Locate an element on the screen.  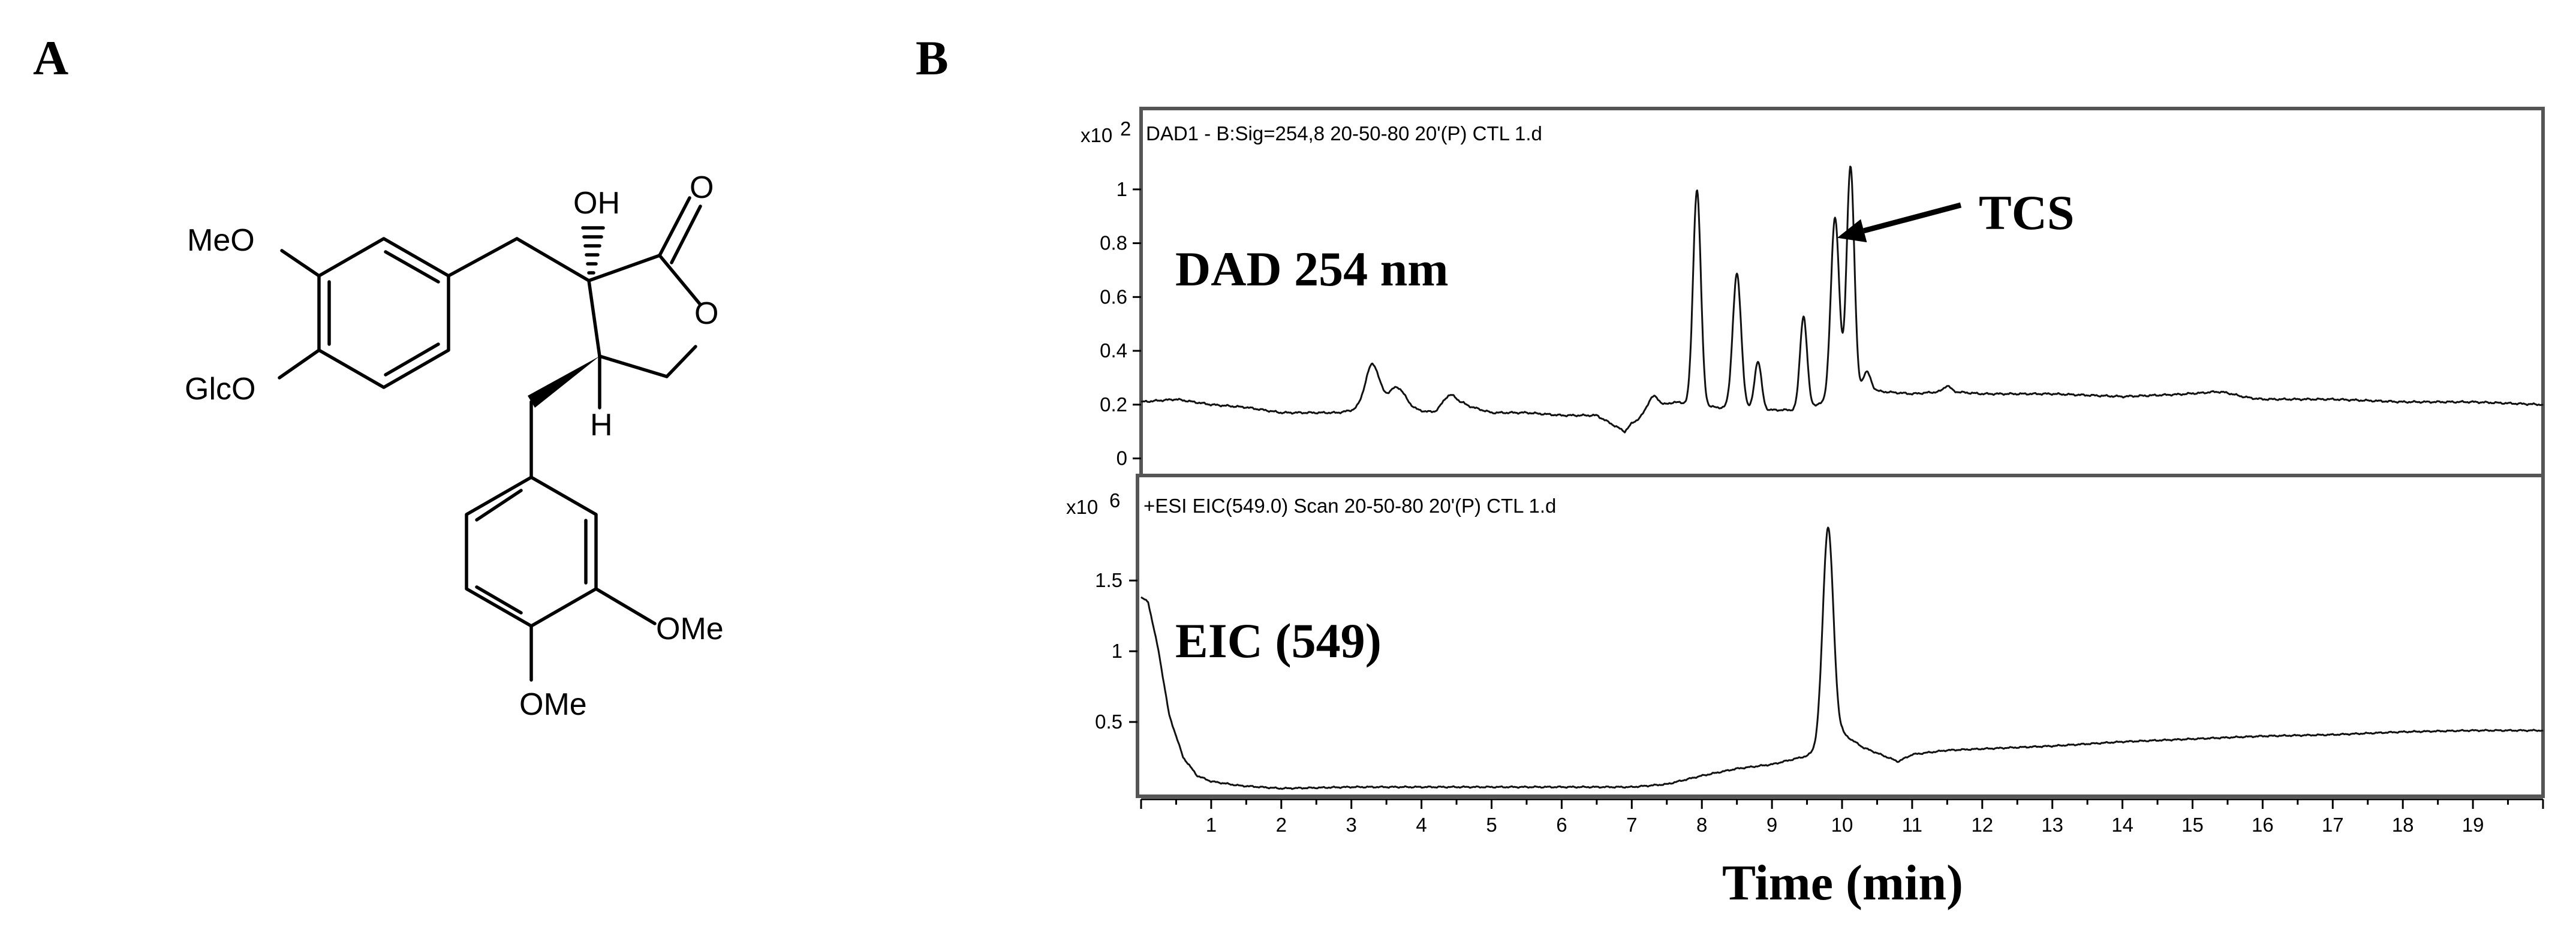
tcs-arrow is located at coordinates (1900, 222).